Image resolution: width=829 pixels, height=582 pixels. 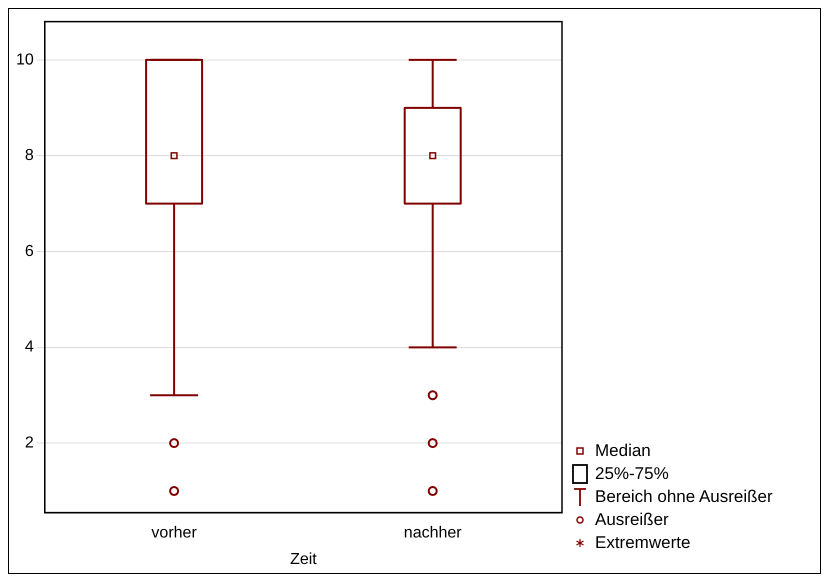 What do you see at coordinates (304, 559) in the screenshot?
I see `x-axis-title: Zeit` at bounding box center [304, 559].